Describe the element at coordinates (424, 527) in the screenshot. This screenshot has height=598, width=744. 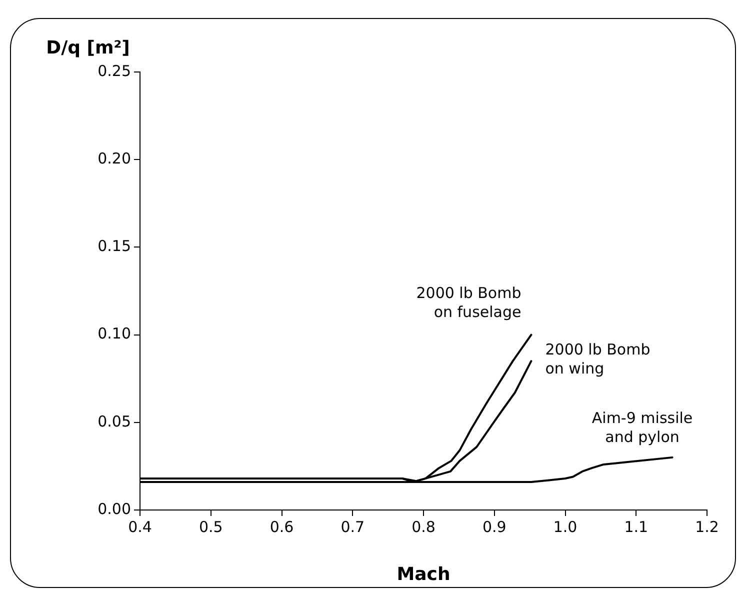
I see `x-tick-label: 0.8` at that location.